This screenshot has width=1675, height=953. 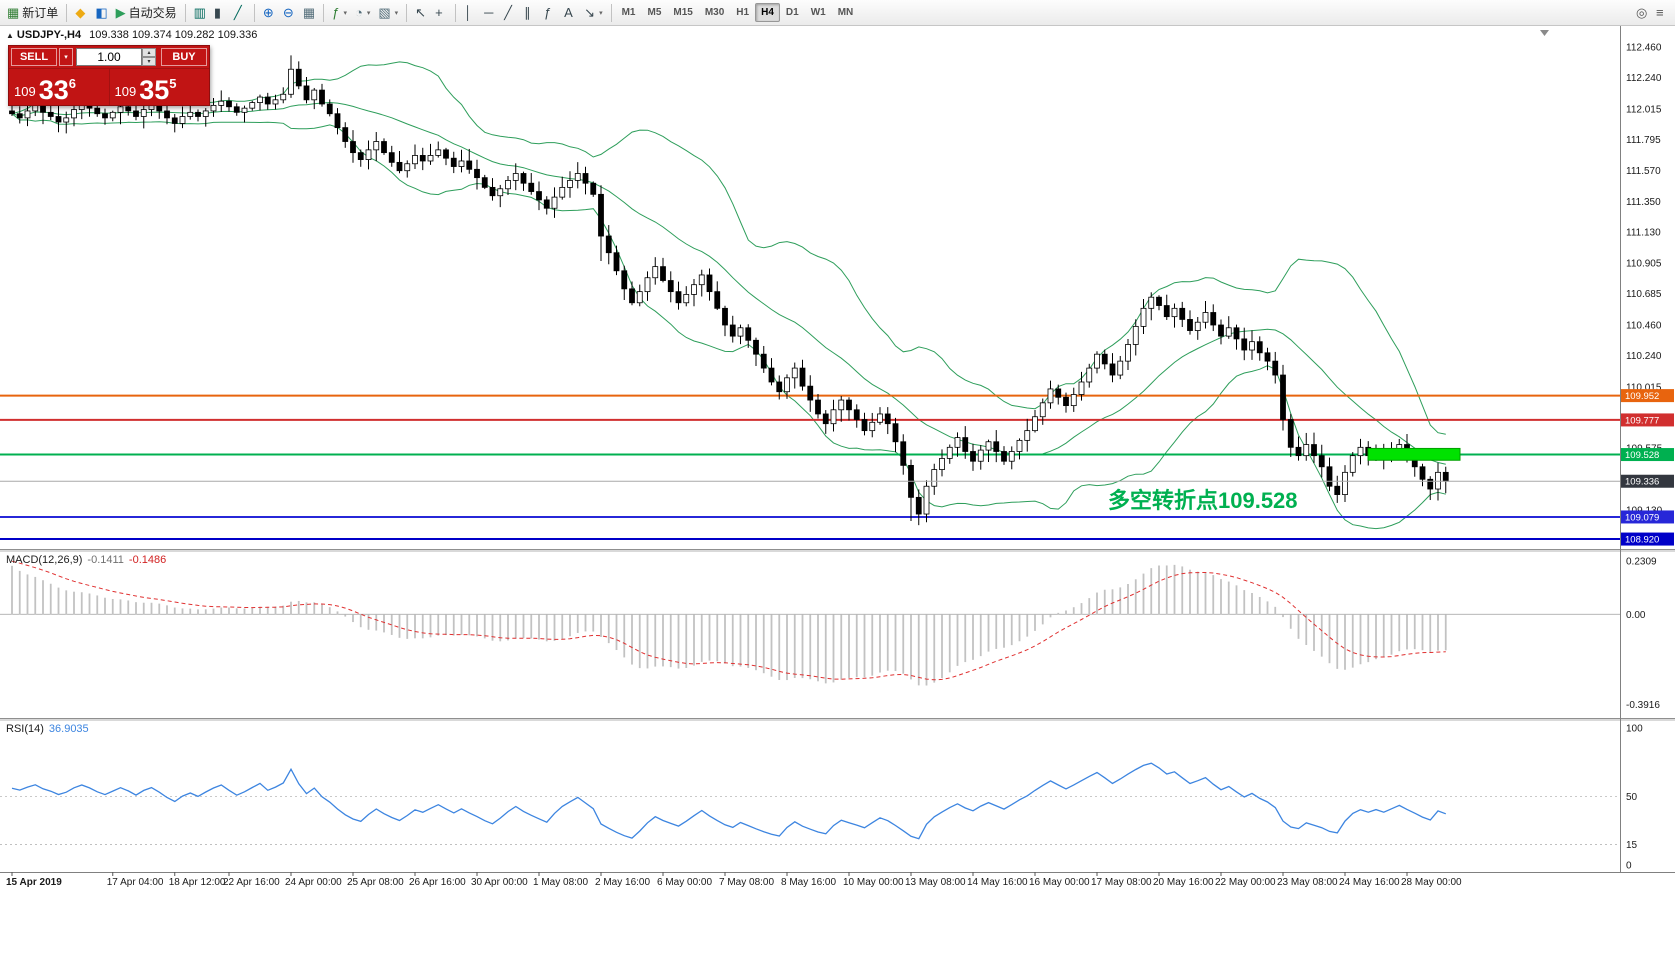 What do you see at coordinates (1644, 264) in the screenshot?
I see `svg-text: 110.905` at bounding box center [1644, 264].